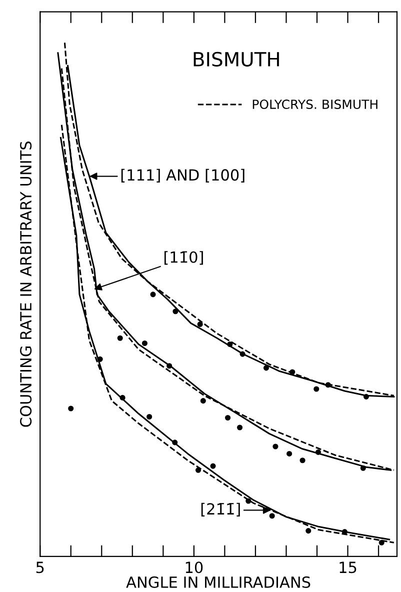 The width and height of the screenshot is (401, 592). What do you see at coordinates (315, 105) in the screenshot?
I see `legend-label: POLYCRYS. BISMUTH` at bounding box center [315, 105].